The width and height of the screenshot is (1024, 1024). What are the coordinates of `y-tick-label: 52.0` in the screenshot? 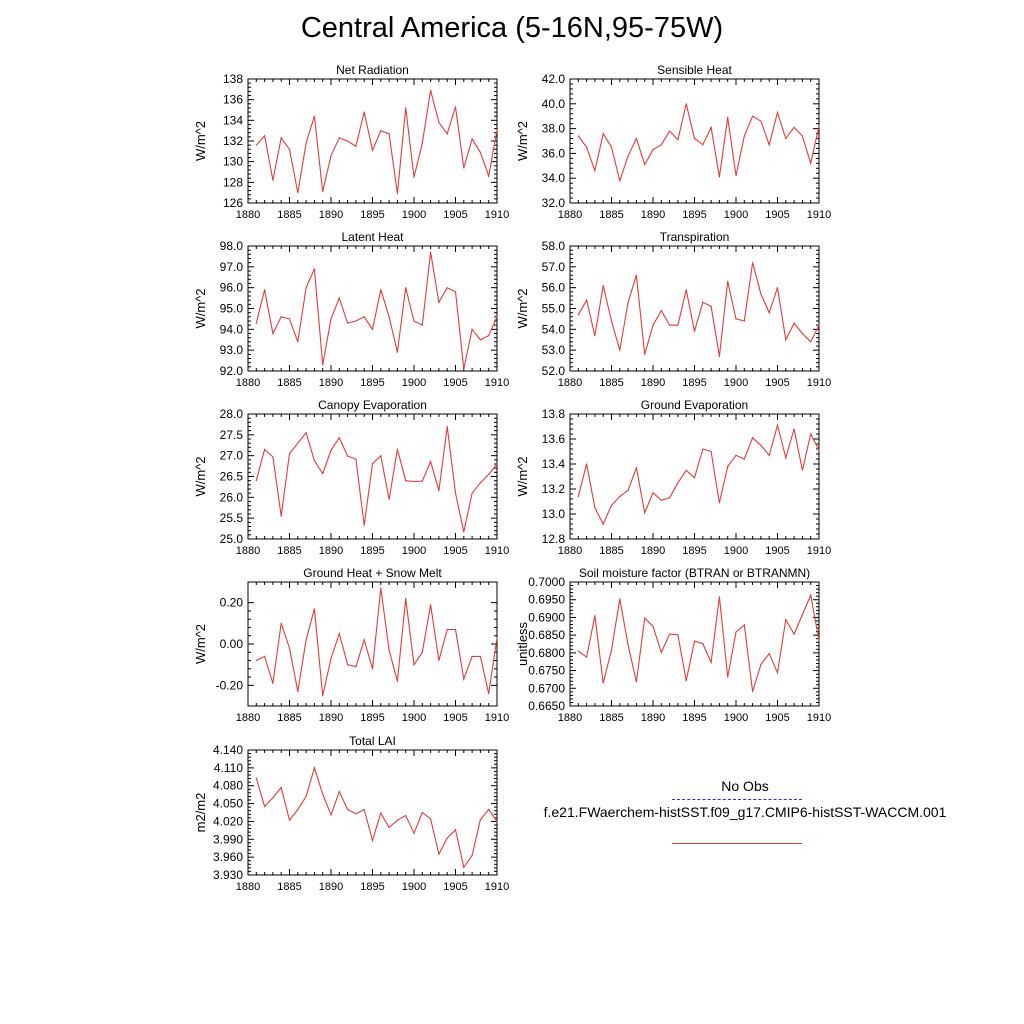 It's located at (554, 371).